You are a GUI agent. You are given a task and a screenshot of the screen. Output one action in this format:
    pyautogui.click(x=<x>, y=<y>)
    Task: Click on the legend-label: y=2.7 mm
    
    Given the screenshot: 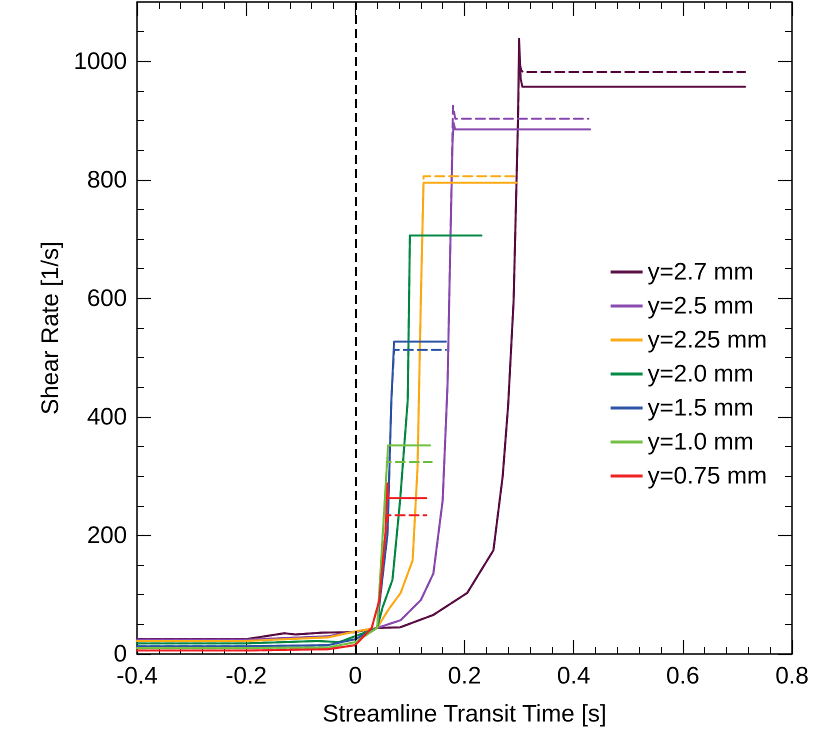 What is the action you would take?
    pyautogui.click(x=701, y=272)
    